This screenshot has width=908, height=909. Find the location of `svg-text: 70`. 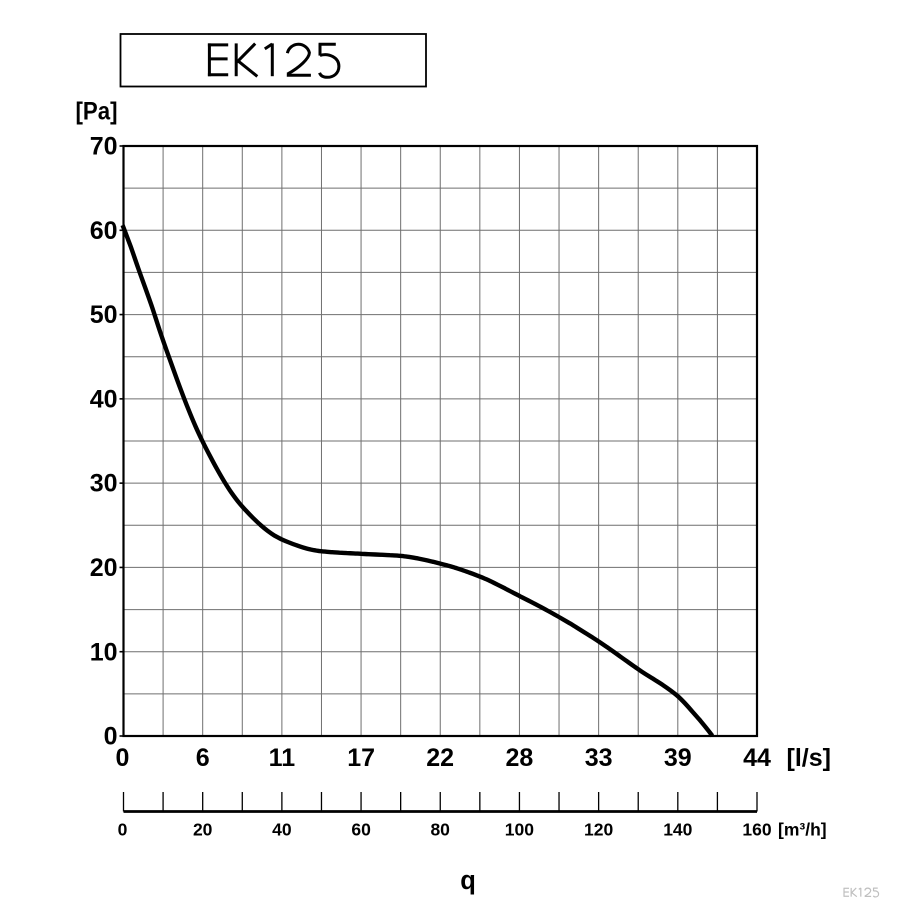

svg-text: 70 is located at coordinates (104, 147).